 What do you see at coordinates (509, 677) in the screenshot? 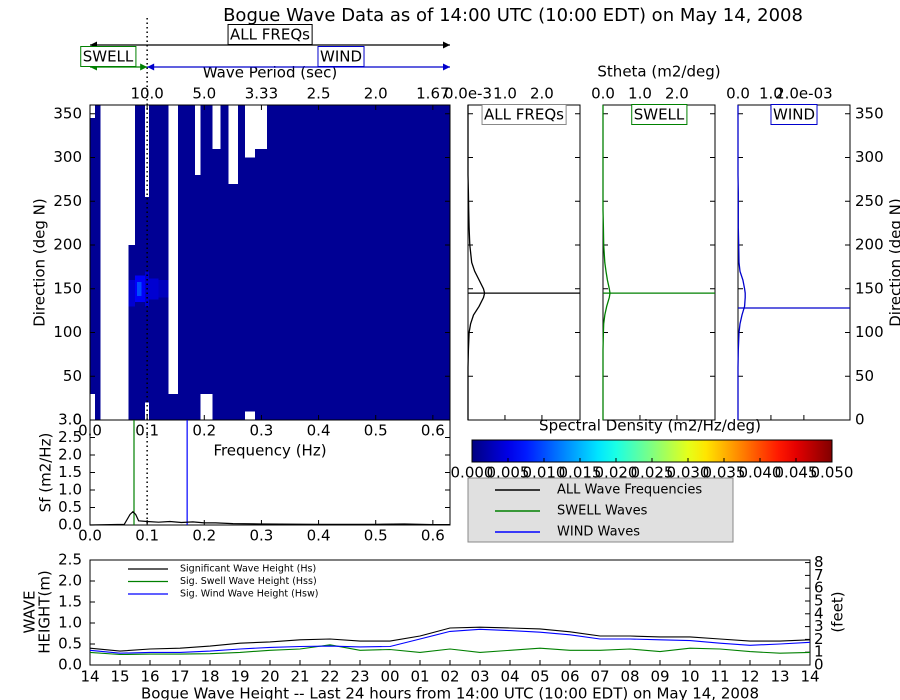
I see `x-tick-label: 04` at bounding box center [509, 677].